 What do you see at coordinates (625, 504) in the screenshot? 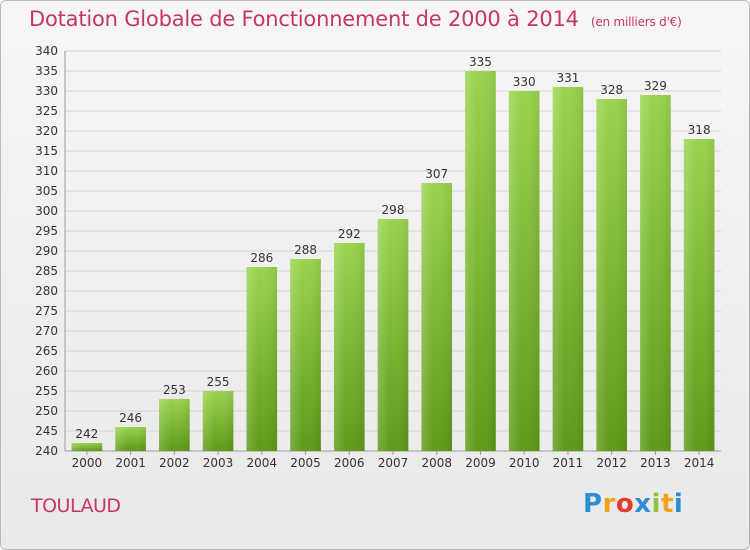
I see `logo-letter: o` at bounding box center [625, 504].